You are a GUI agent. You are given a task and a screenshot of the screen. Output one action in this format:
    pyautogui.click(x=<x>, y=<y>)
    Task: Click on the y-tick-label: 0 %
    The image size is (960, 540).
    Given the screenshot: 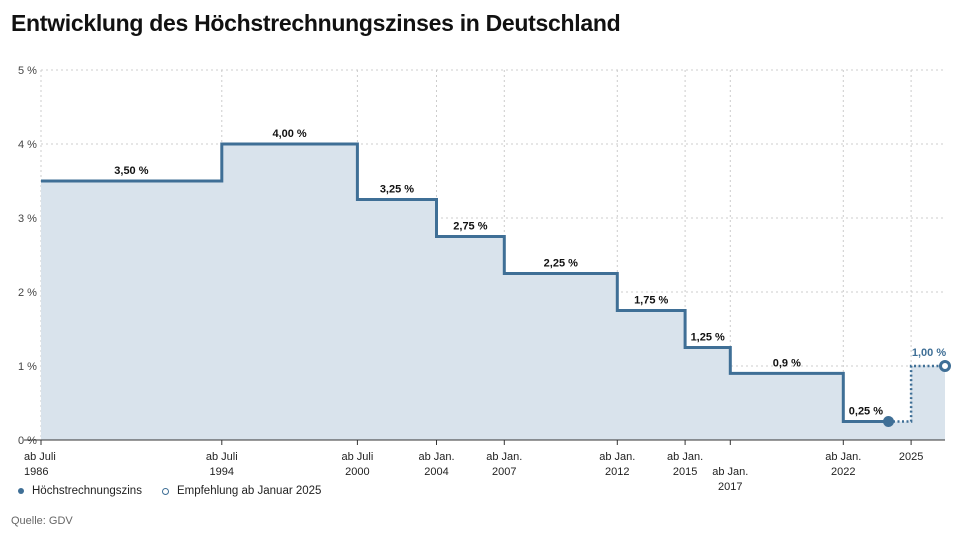 What is the action you would take?
    pyautogui.click(x=27, y=441)
    